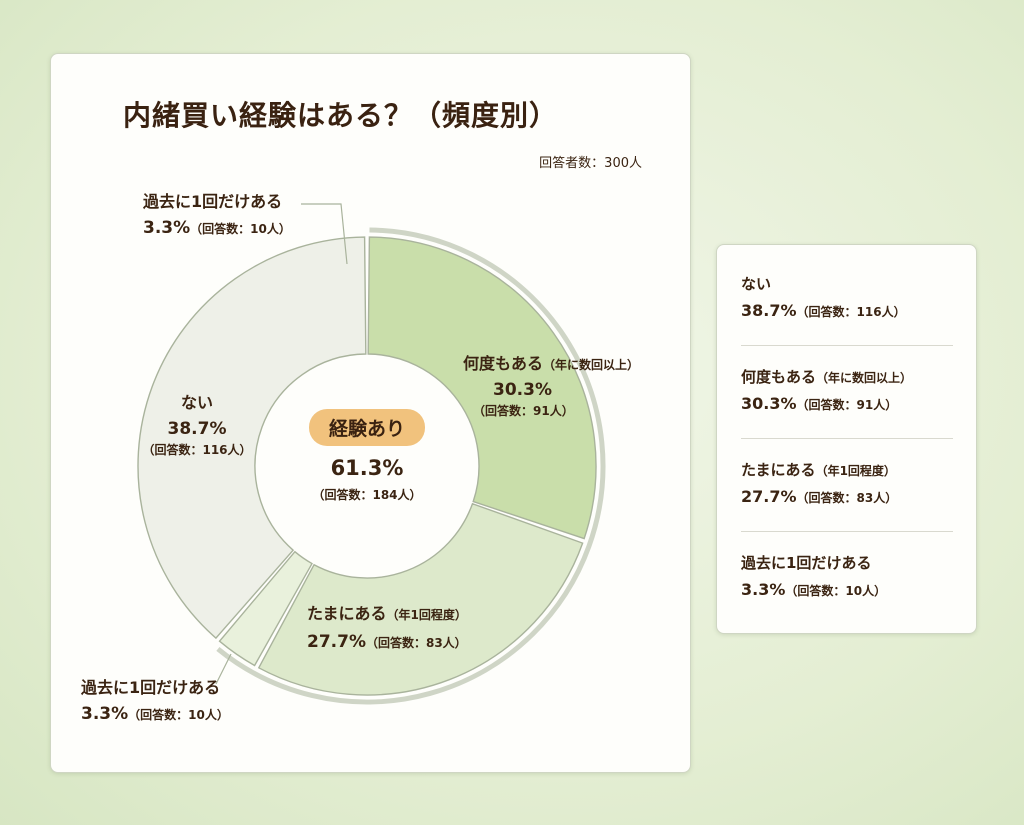  I want to click on slice-frequent, so click(482, 388).